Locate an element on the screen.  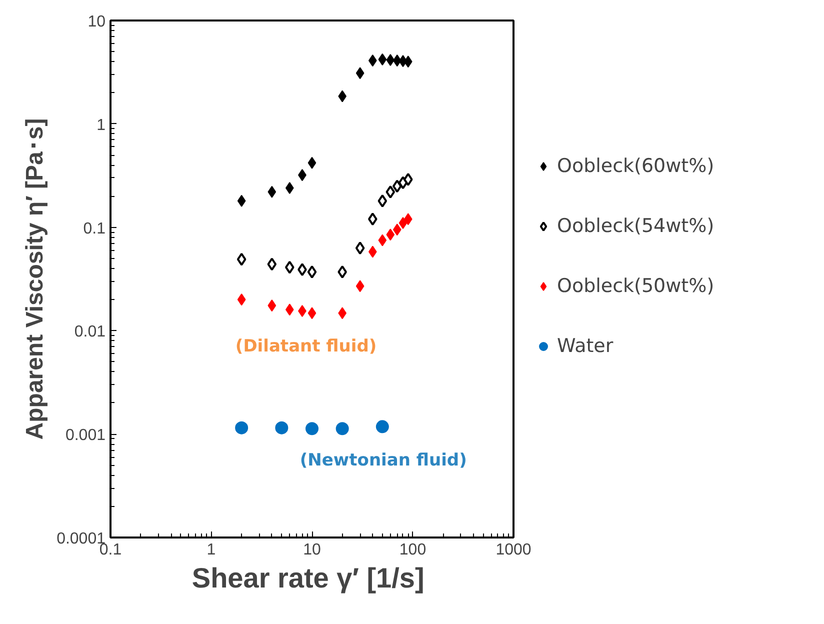
y-tick-label: 0.01 is located at coordinates (90, 332).